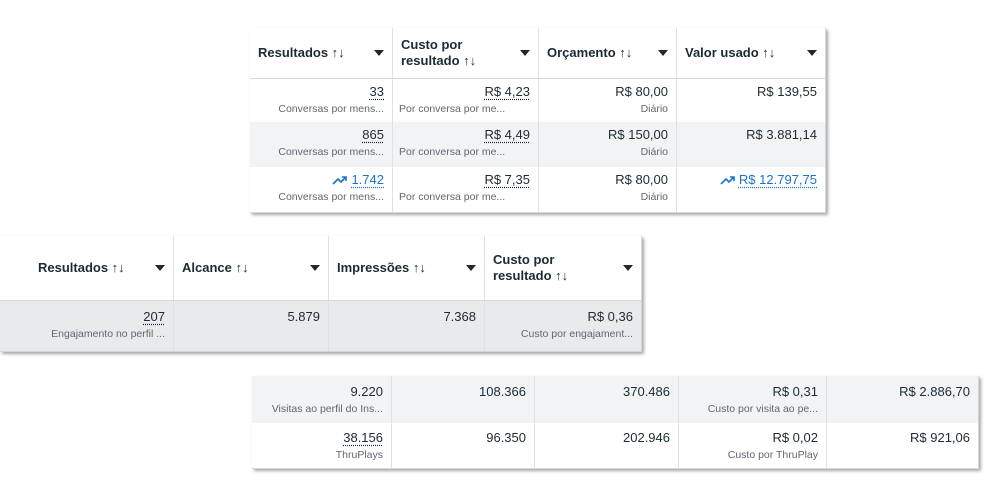 Image resolution: width=1000 pixels, height=492 pixels. What do you see at coordinates (407, 326) in the screenshot?
I see `impressions-cell: 7.368` at bounding box center [407, 326].